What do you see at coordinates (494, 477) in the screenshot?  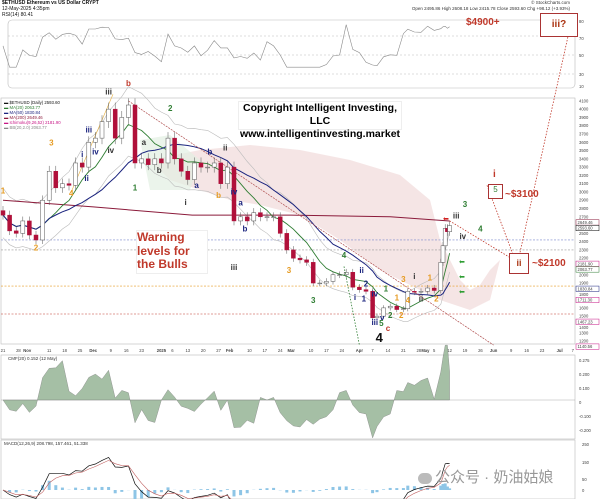 I see `watermark-text: 公众号 · 奶油姑娘` at bounding box center [494, 477].